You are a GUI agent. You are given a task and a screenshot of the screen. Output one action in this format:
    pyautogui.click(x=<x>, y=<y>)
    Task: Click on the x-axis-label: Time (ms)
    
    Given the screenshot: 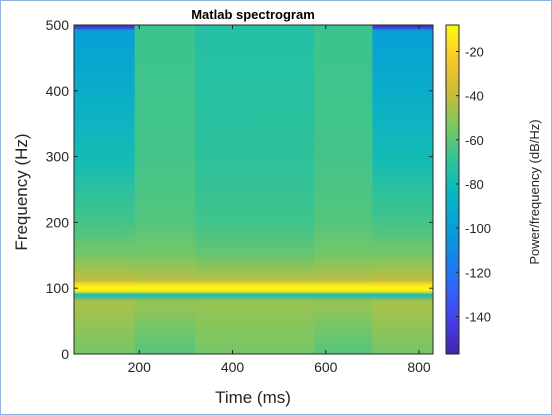 What is the action you would take?
    pyautogui.click(x=253, y=397)
    